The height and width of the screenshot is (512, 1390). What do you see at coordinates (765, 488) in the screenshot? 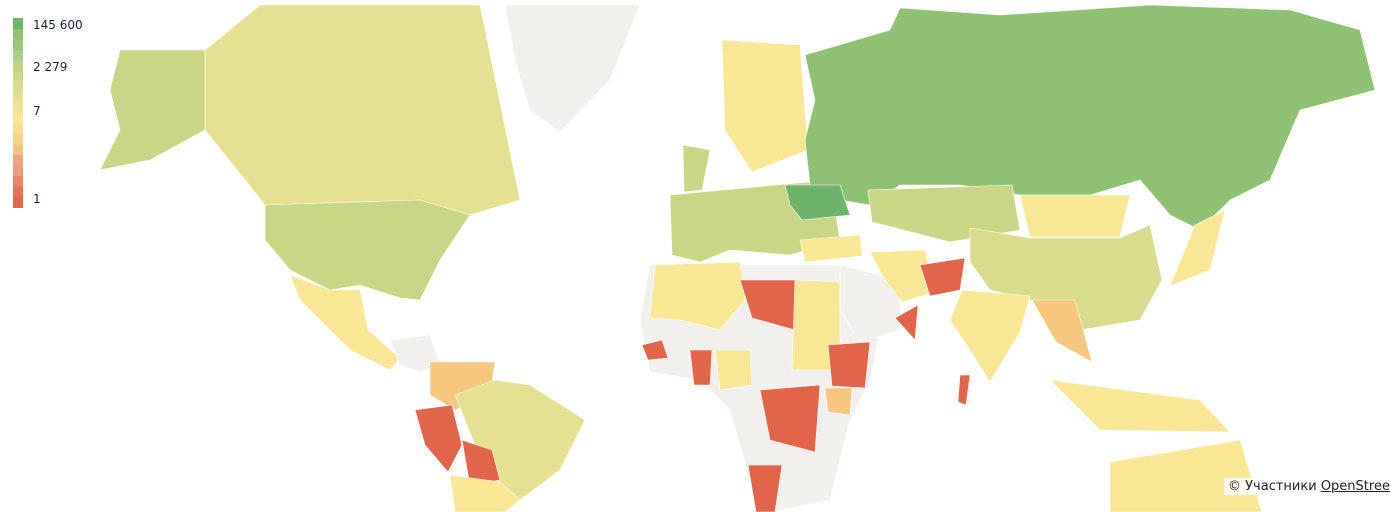
I see `region-namibia` at bounding box center [765, 488].